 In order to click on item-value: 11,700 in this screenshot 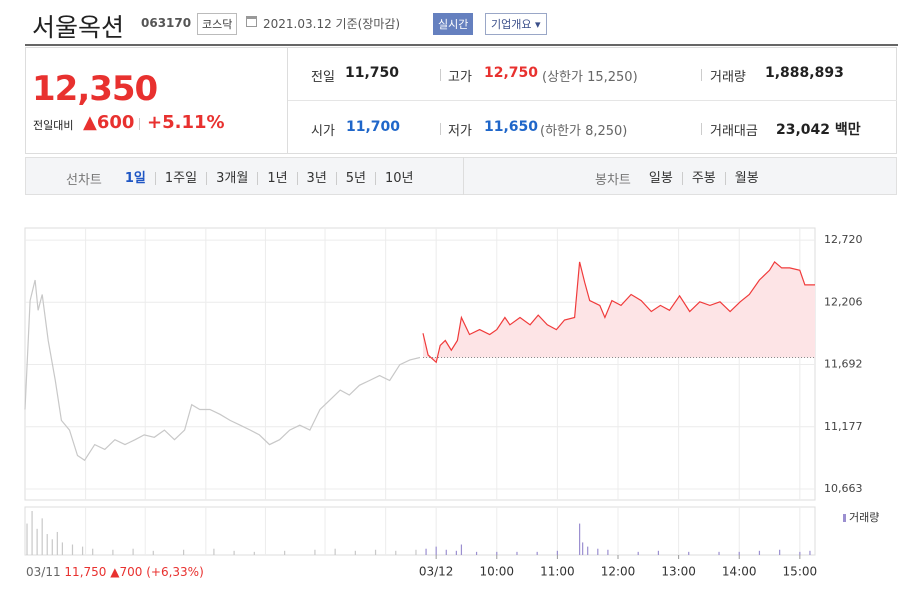, I will do `click(373, 127)`.